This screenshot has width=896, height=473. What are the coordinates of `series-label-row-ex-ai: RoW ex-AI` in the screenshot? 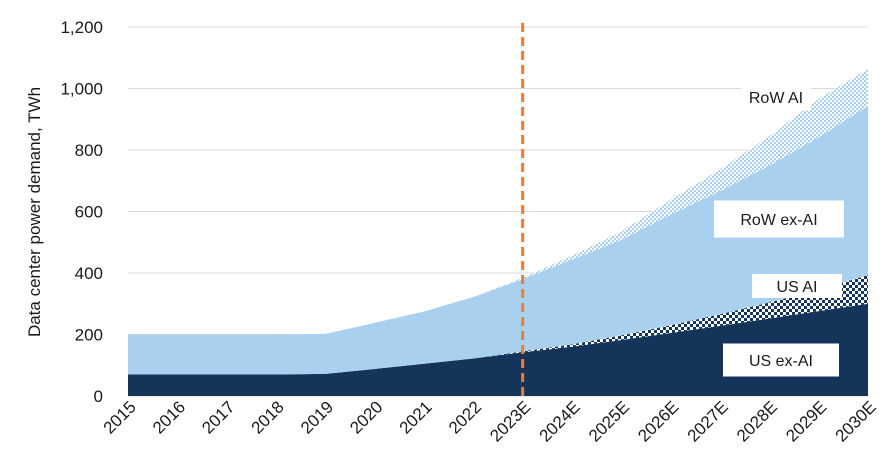 It's located at (779, 219).